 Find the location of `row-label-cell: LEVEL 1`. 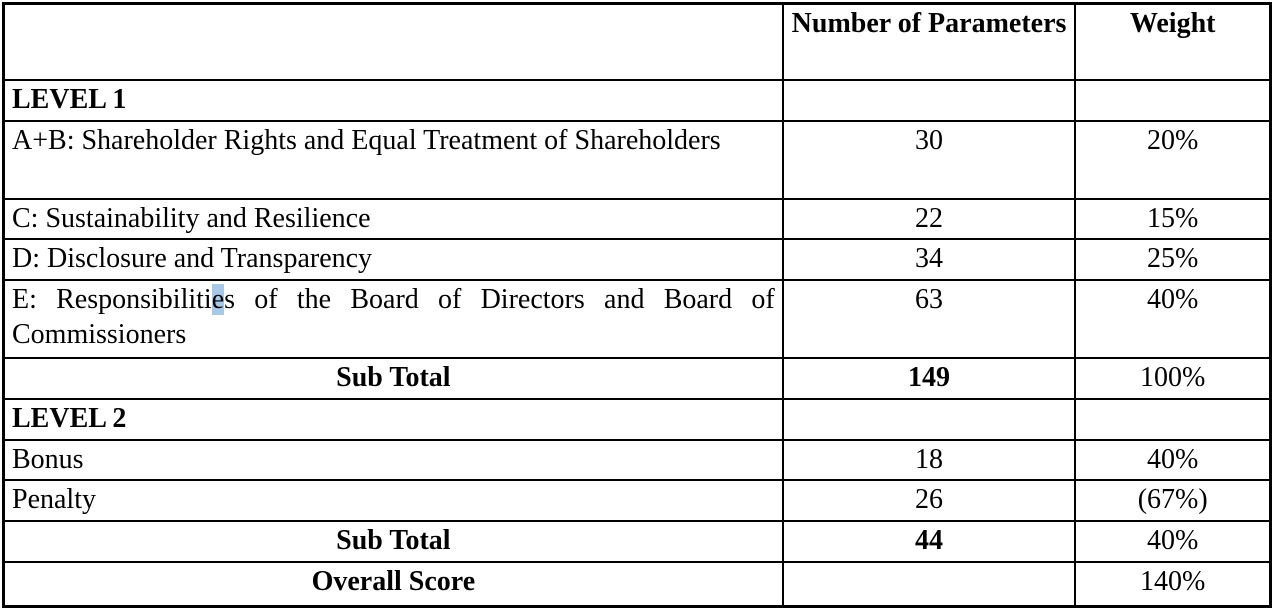

row-label-cell: LEVEL 1 is located at coordinates (393, 100).